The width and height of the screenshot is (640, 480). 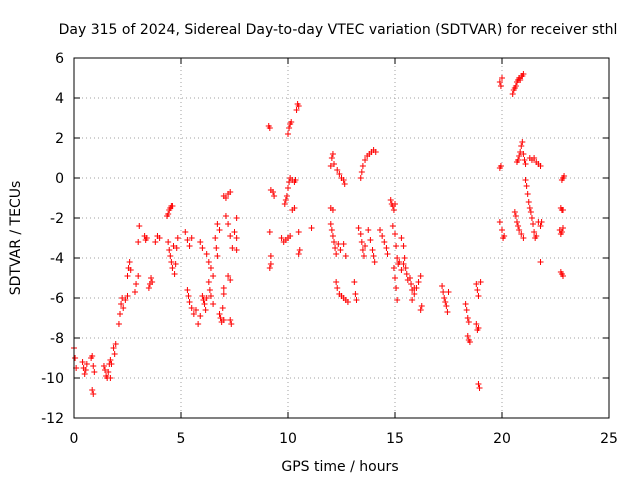 What do you see at coordinates (57, 259) in the screenshot?
I see `y-tick-label: -4` at bounding box center [57, 259].